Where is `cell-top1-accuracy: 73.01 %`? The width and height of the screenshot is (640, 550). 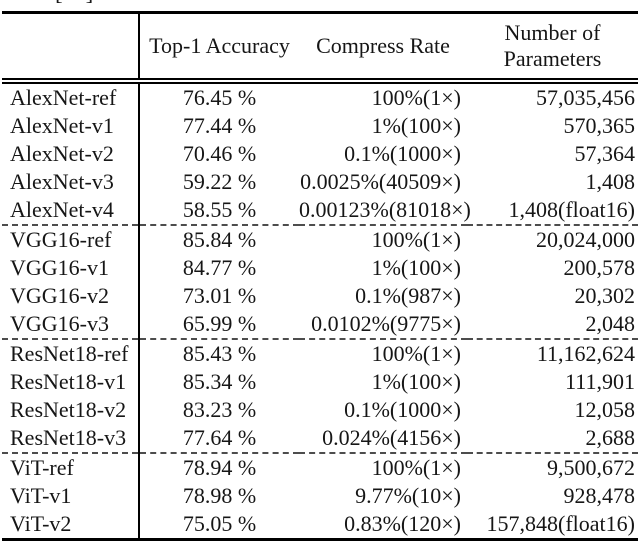
cell-top1-accuracy: 73.01 % is located at coordinates (219, 295).